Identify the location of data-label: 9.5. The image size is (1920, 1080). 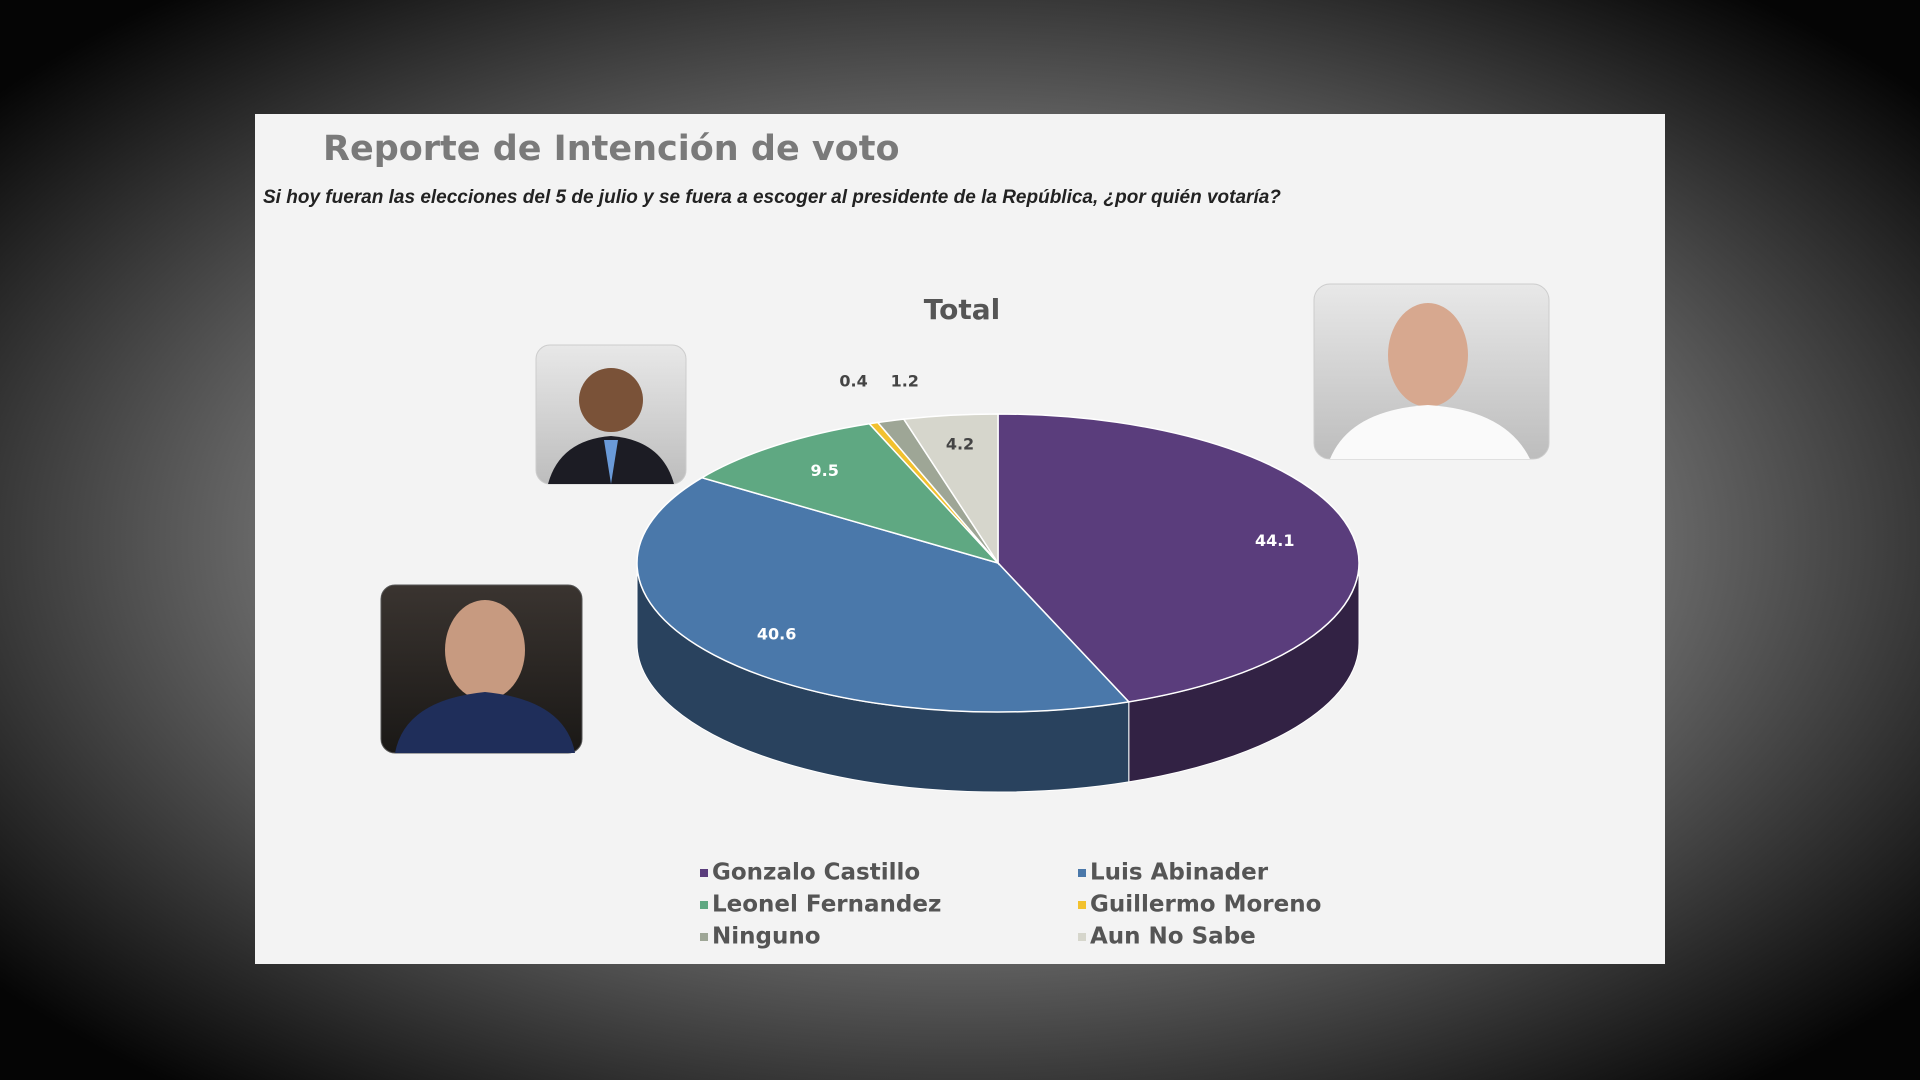
(825, 470).